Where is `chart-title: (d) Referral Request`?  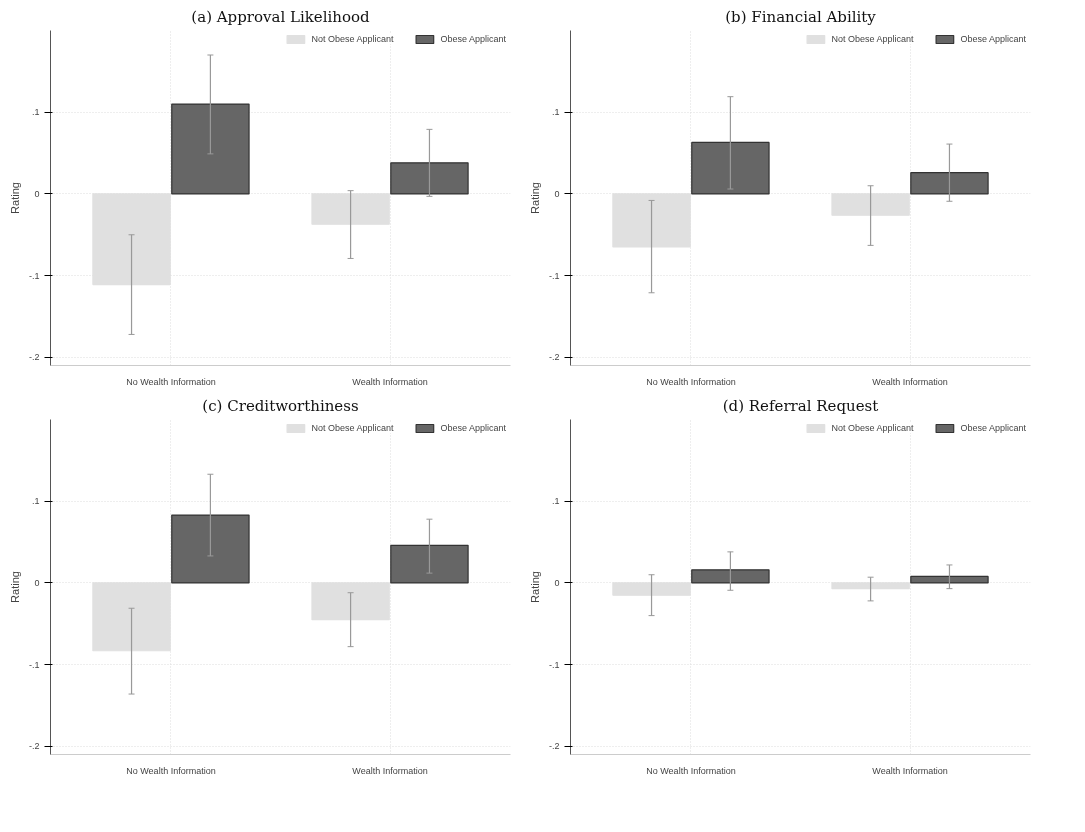
chart-title: (d) Referral Request is located at coordinates (800, 405).